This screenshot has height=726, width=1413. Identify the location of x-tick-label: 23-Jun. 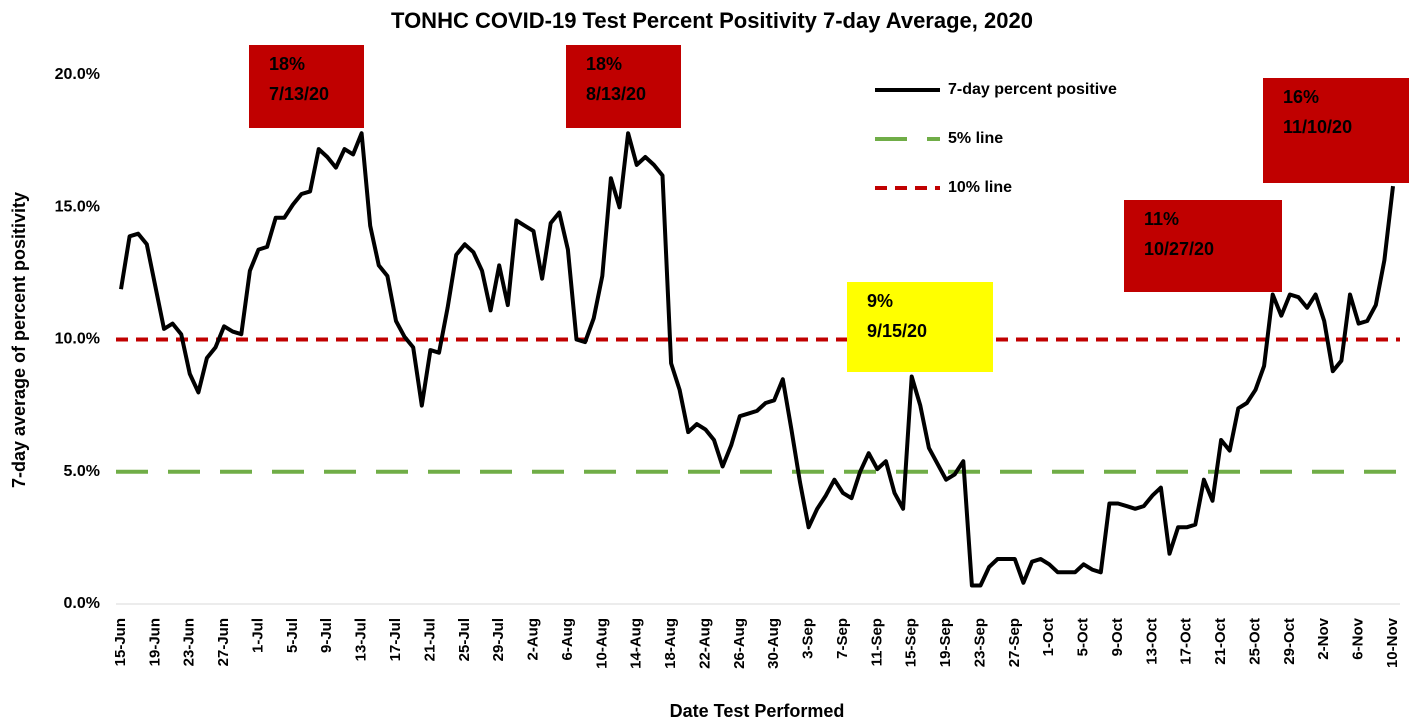
(189, 642).